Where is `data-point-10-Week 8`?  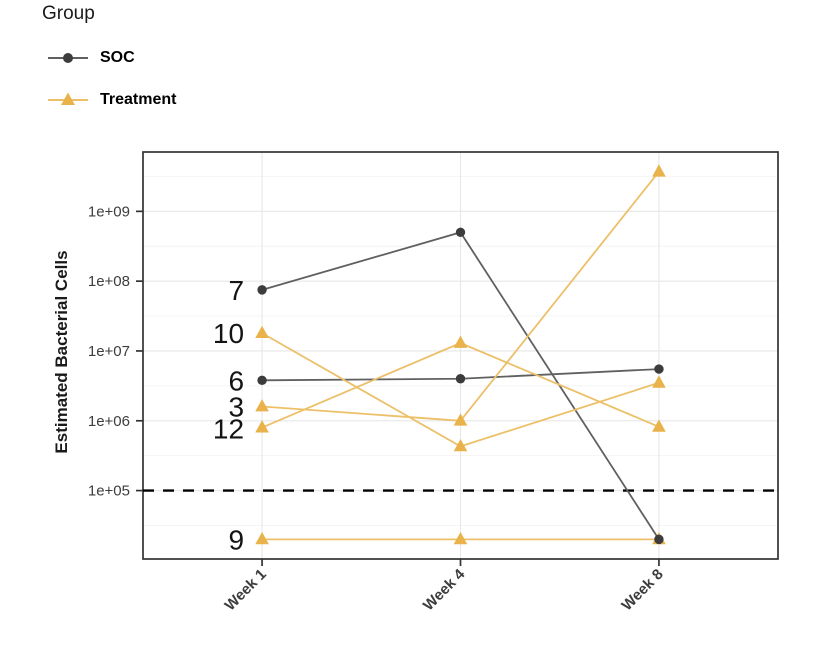
data-point-10-Week 8 is located at coordinates (659, 381).